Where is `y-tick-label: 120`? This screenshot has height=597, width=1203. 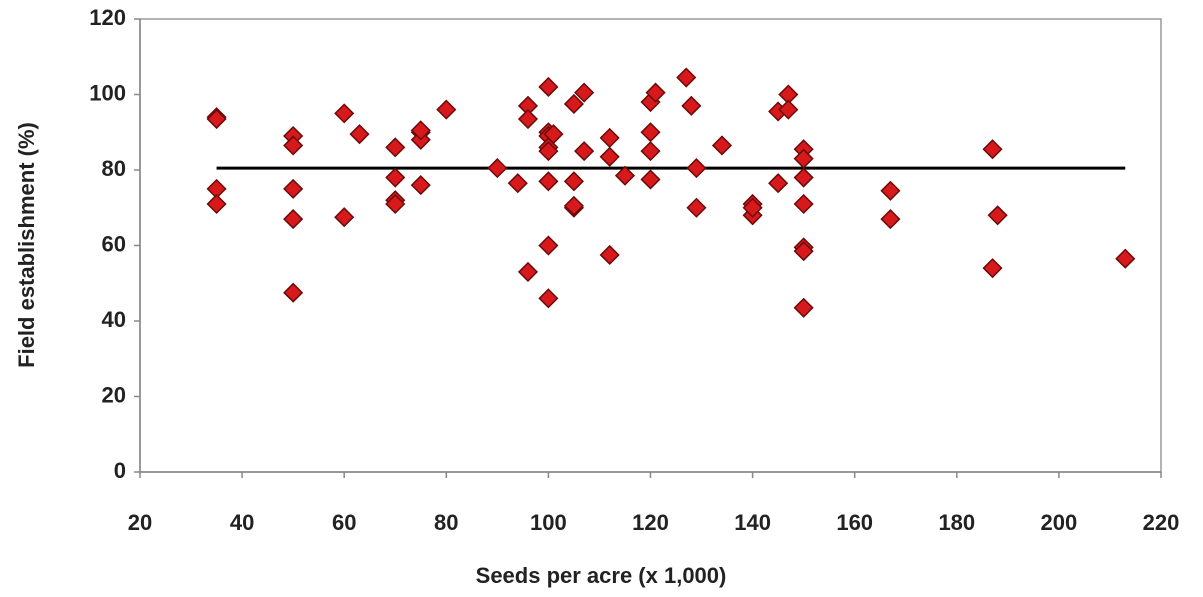 y-tick-label: 120 is located at coordinates (107, 17).